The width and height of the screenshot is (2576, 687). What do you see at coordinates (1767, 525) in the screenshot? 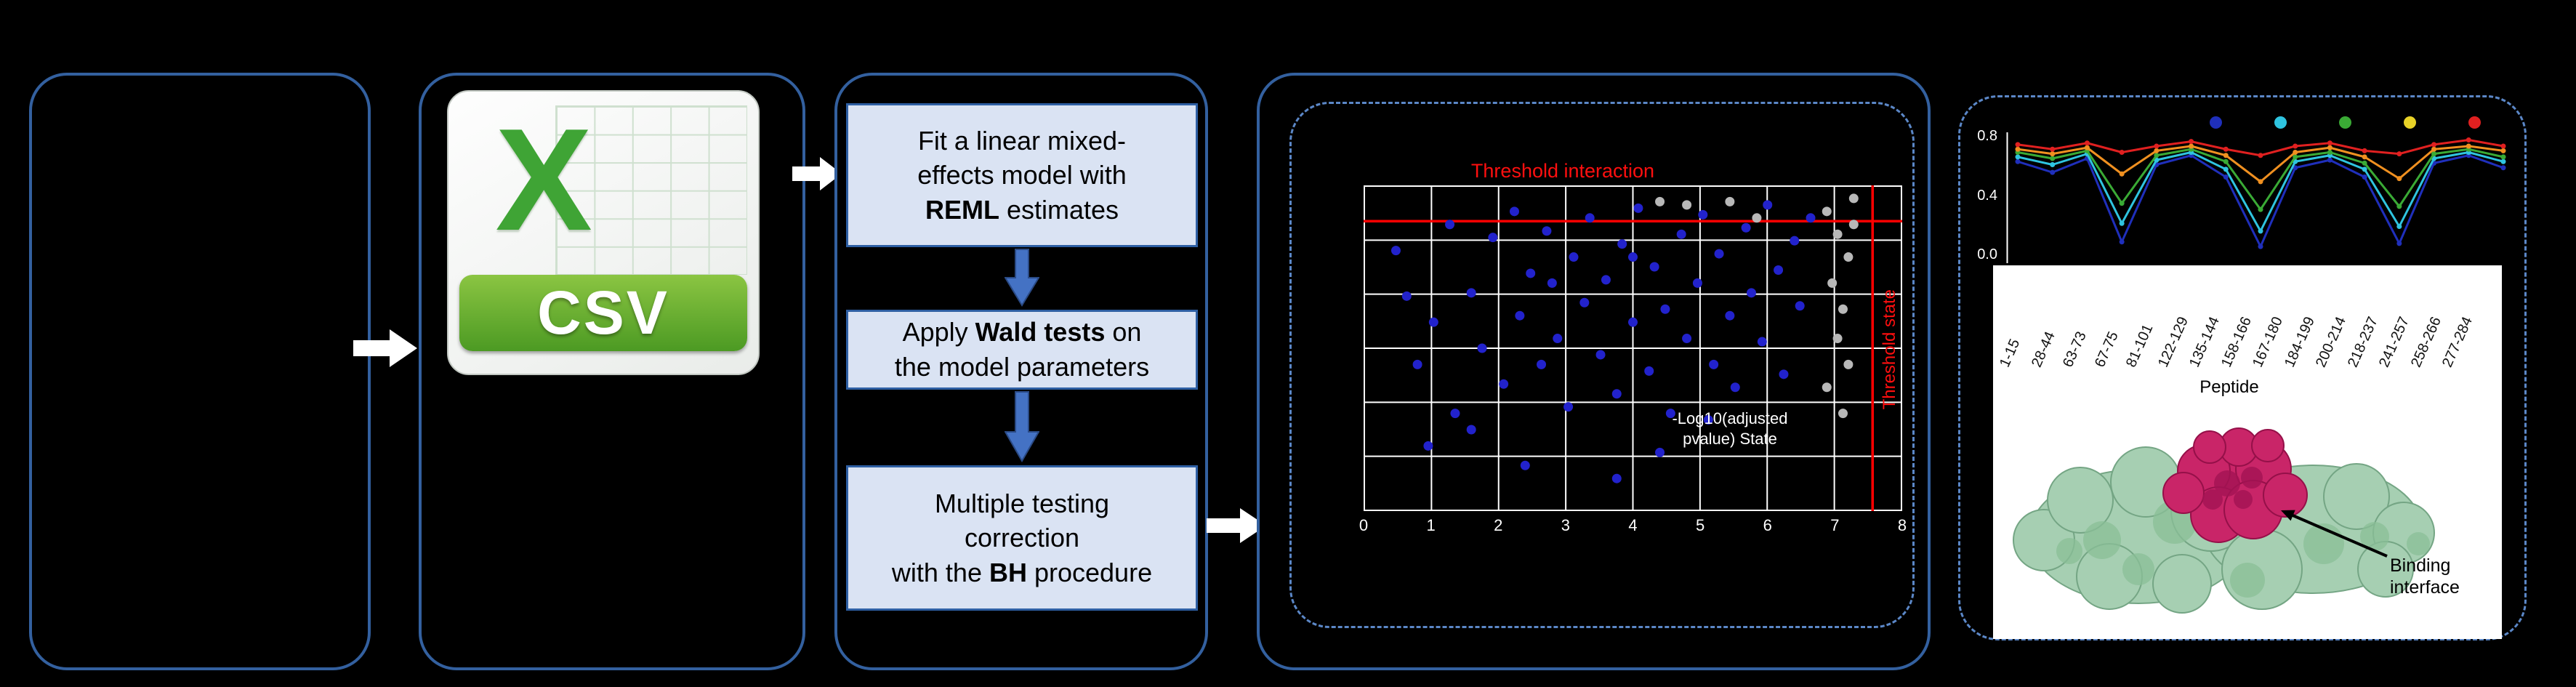
I see `scatter-x-tick-label: 6` at bounding box center [1767, 525].